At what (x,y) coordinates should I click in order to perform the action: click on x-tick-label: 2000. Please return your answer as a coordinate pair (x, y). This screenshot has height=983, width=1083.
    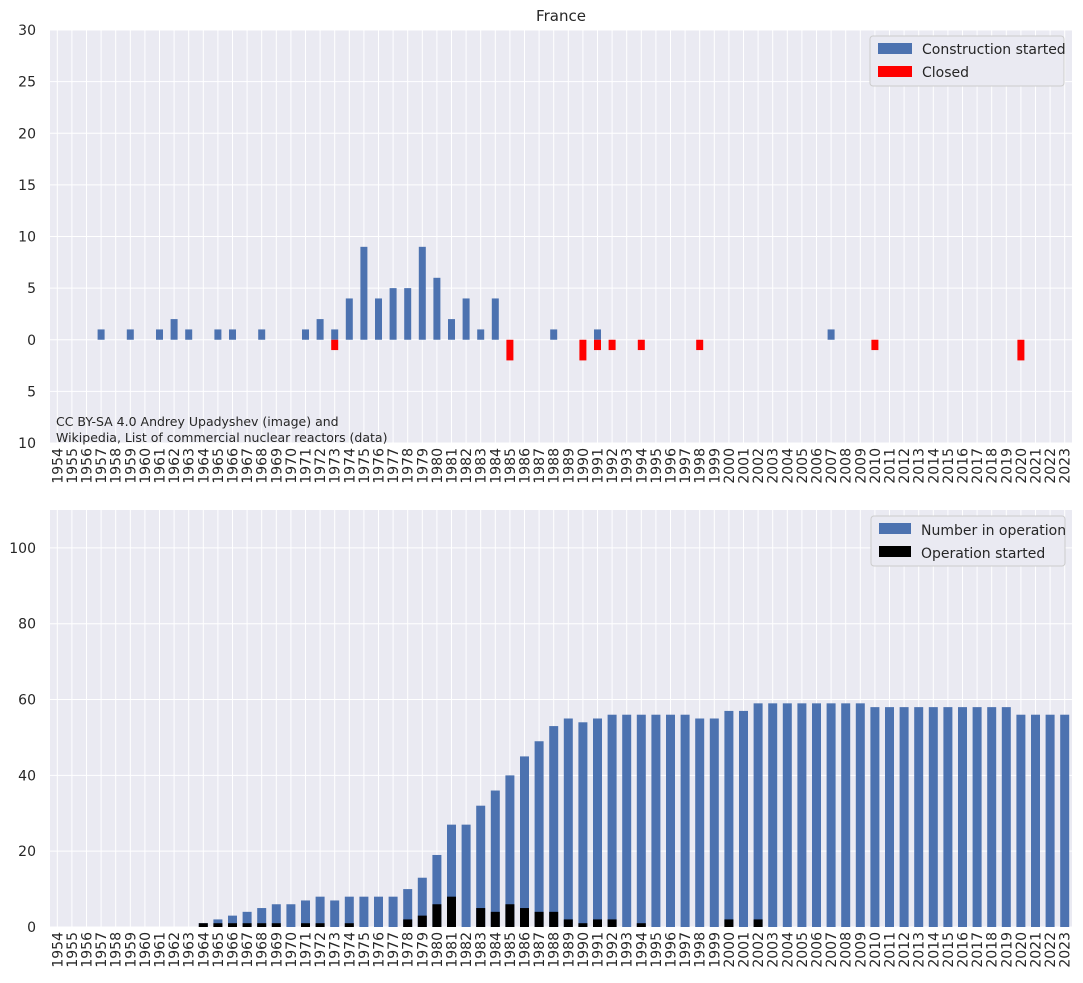
    Looking at the image, I should click on (730, 950).